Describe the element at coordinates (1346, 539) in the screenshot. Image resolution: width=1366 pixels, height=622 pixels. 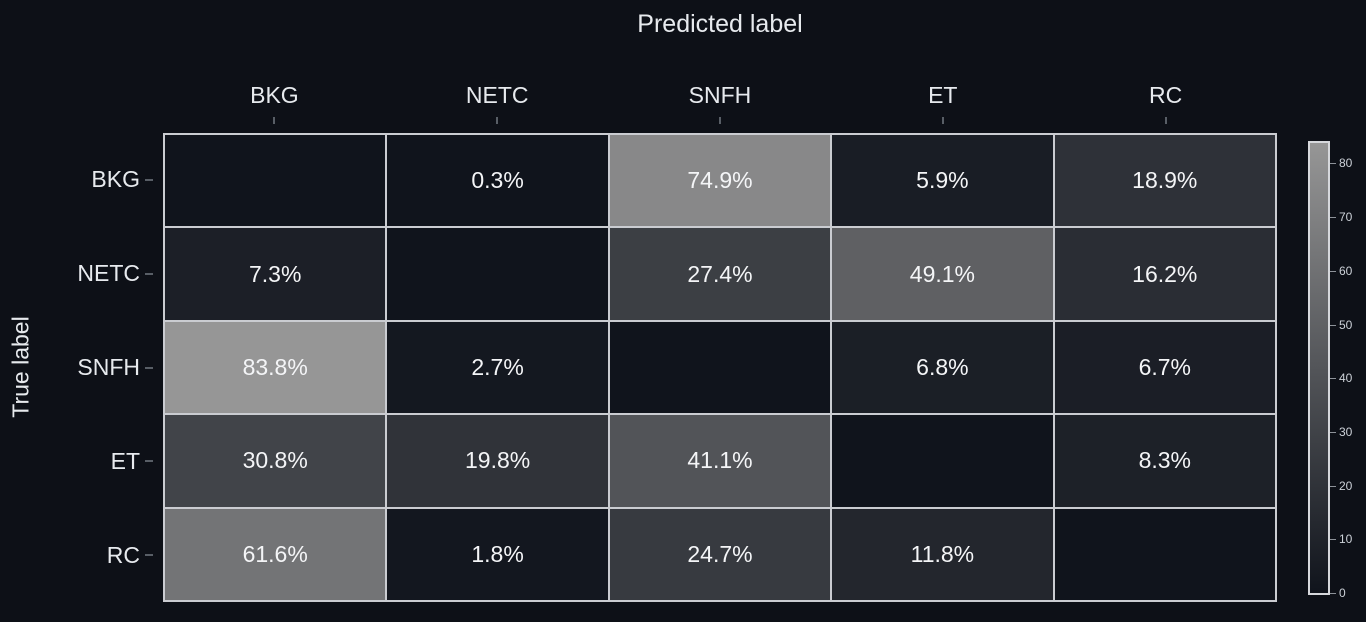
I see `colorbar-tick-label: 10` at that location.